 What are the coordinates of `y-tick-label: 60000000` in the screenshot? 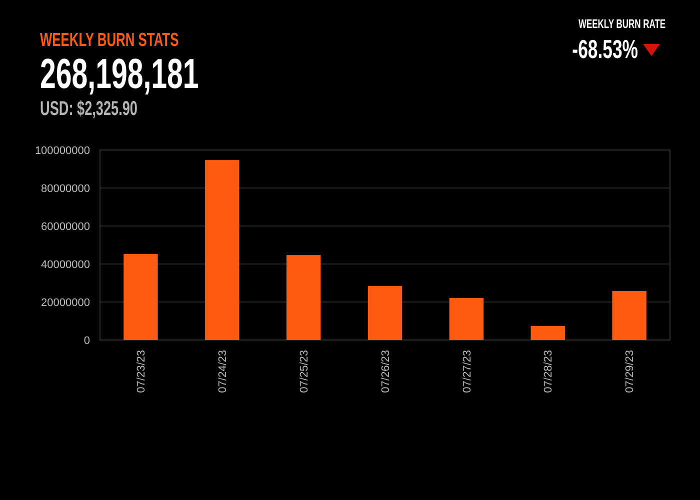 It's located at (65, 226).